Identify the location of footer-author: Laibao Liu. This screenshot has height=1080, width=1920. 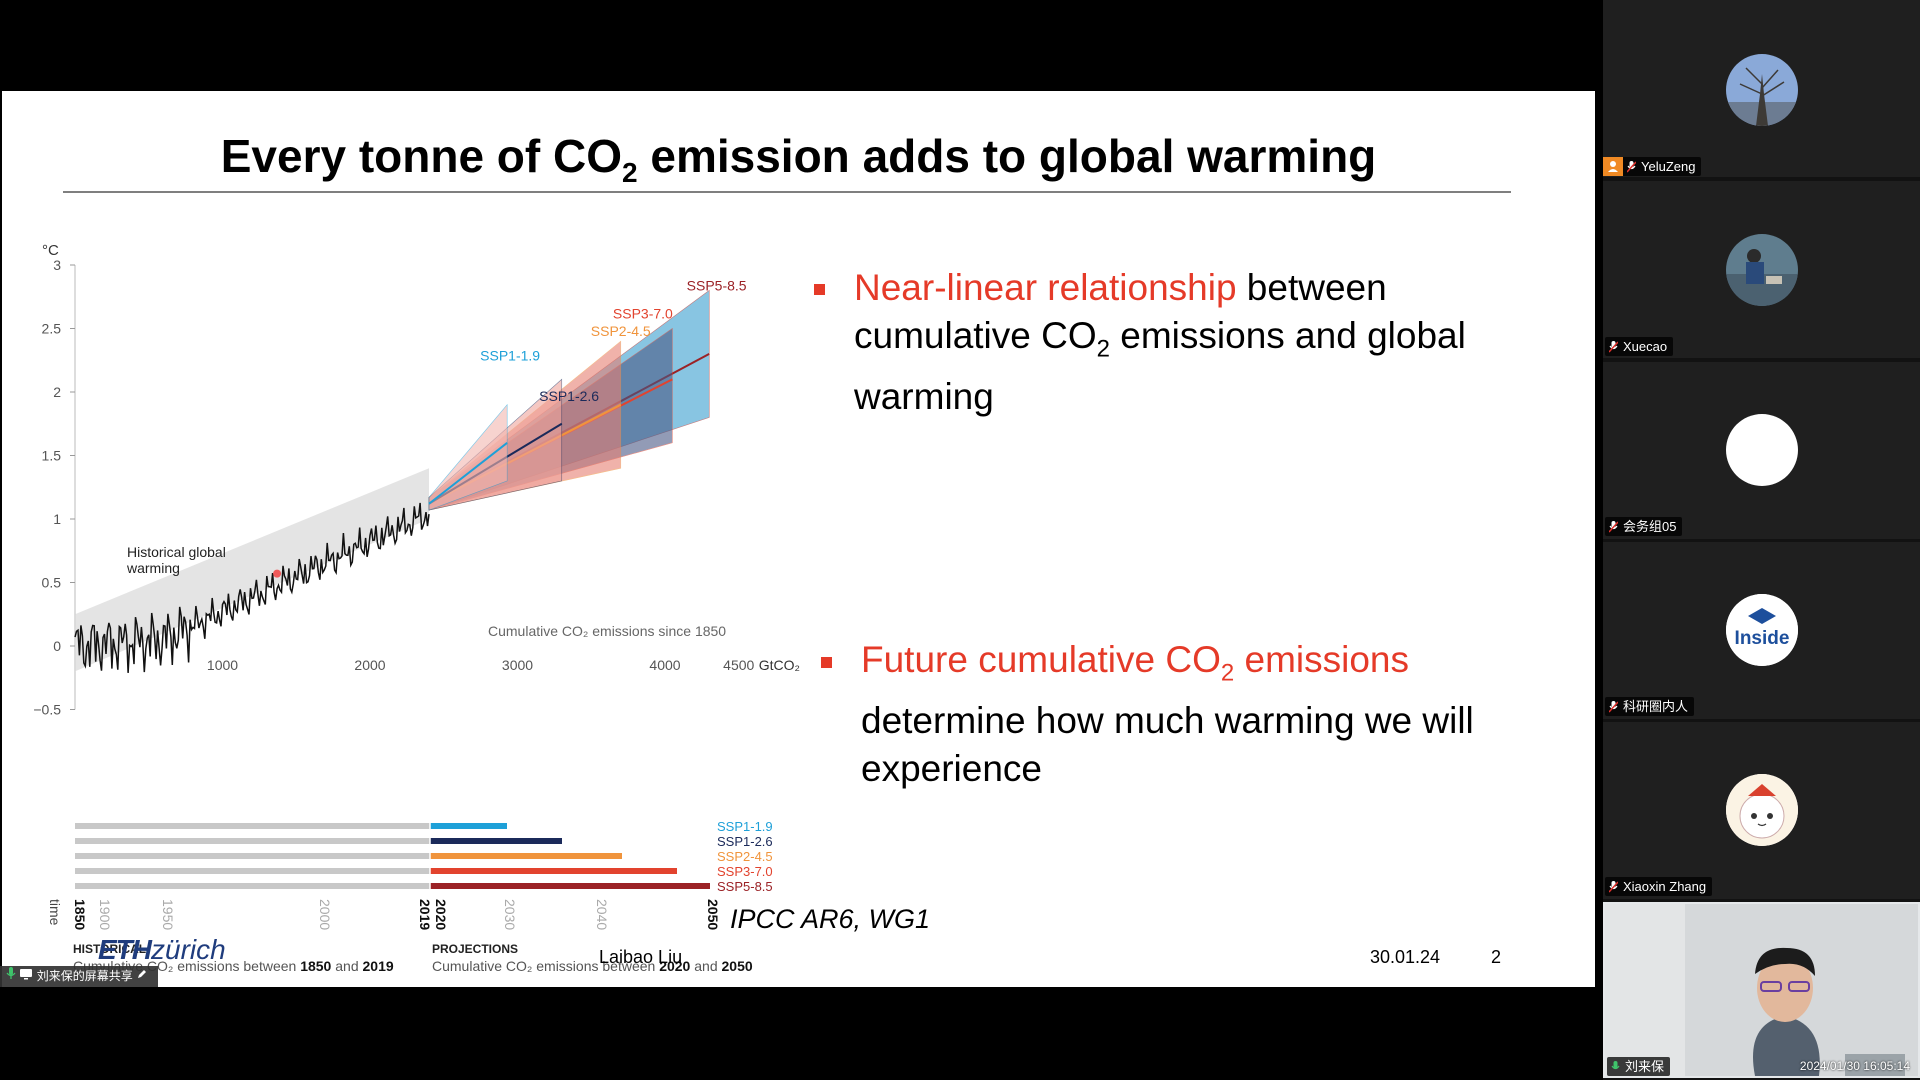
(641, 957).